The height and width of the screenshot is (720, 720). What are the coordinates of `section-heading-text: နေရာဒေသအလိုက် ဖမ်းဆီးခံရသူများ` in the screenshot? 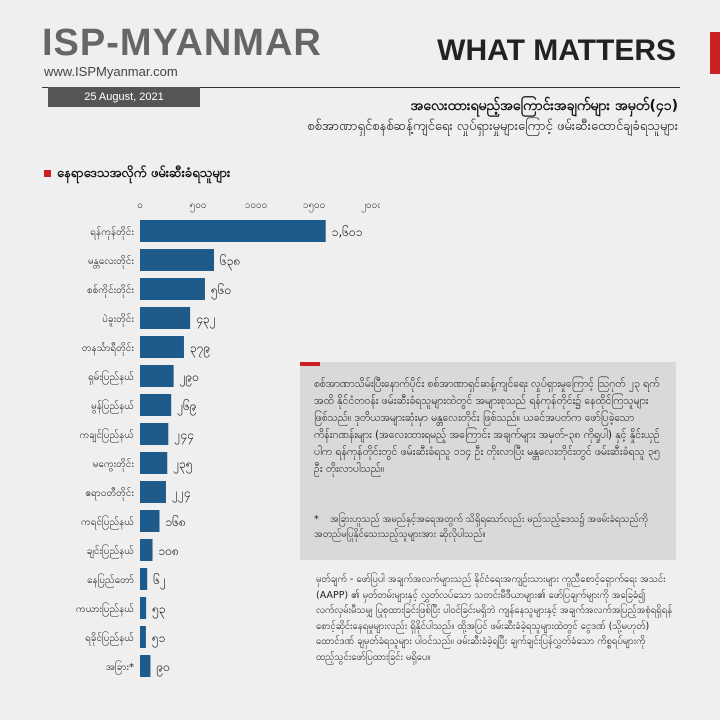 It's located at (144, 173).